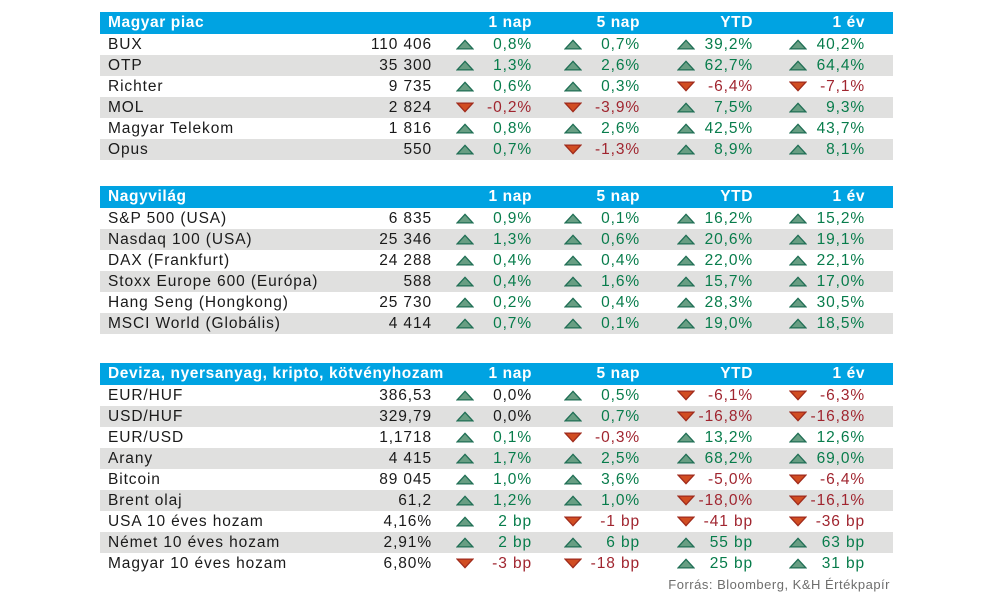 This screenshot has height=597, width=1000. What do you see at coordinates (134, 479) in the screenshot?
I see `instrument-name: Bitcoin` at bounding box center [134, 479].